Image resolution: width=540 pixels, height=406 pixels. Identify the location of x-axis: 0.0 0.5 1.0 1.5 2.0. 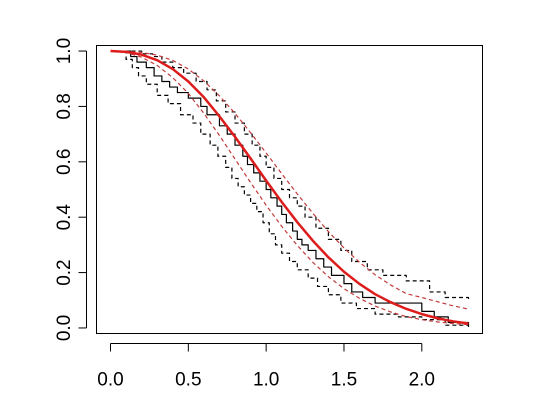
(266, 367).